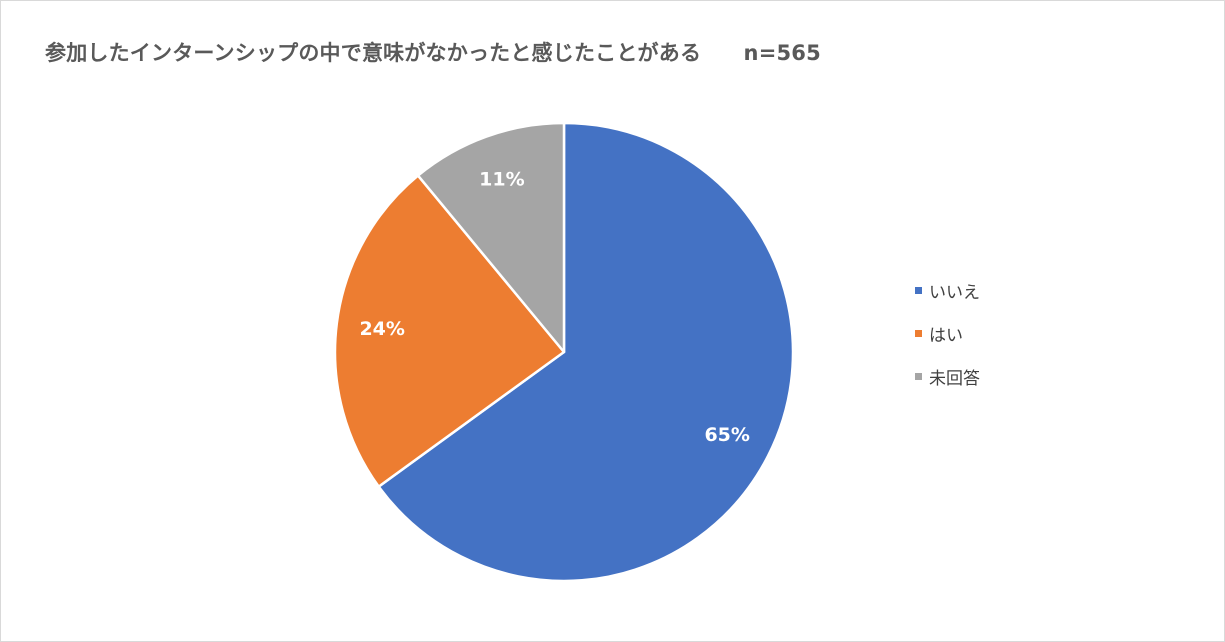 The width and height of the screenshot is (1225, 642). What do you see at coordinates (726, 435) in the screenshot?
I see `data-label: 65%` at bounding box center [726, 435].